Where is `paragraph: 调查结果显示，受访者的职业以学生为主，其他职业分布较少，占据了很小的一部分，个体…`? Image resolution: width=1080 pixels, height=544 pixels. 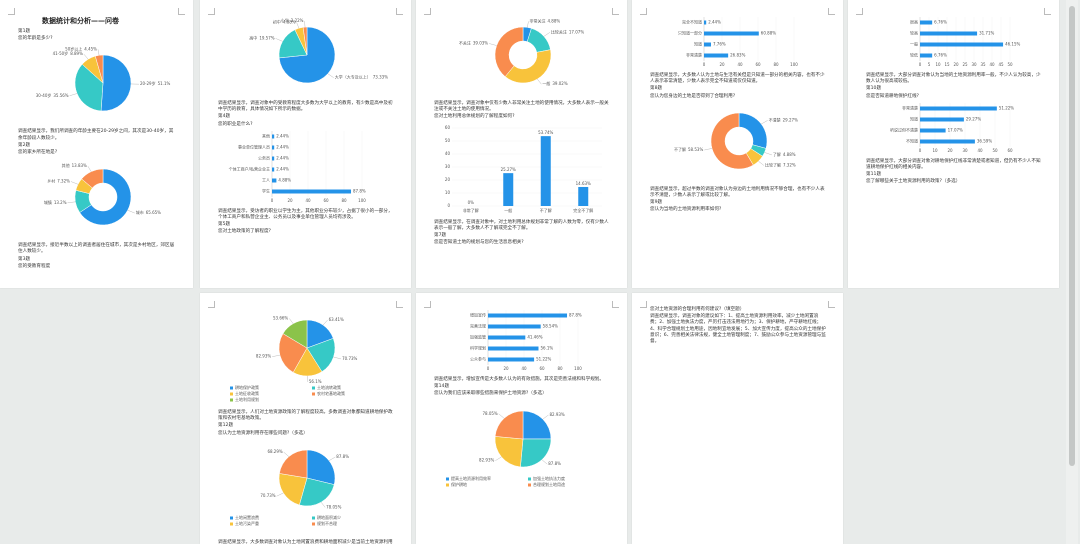 paragraph: 调查结果显示，受访者的职业以学生为主，其他职业分布较少，占据了很小的一部分，个体… is located at coordinates (305, 214).